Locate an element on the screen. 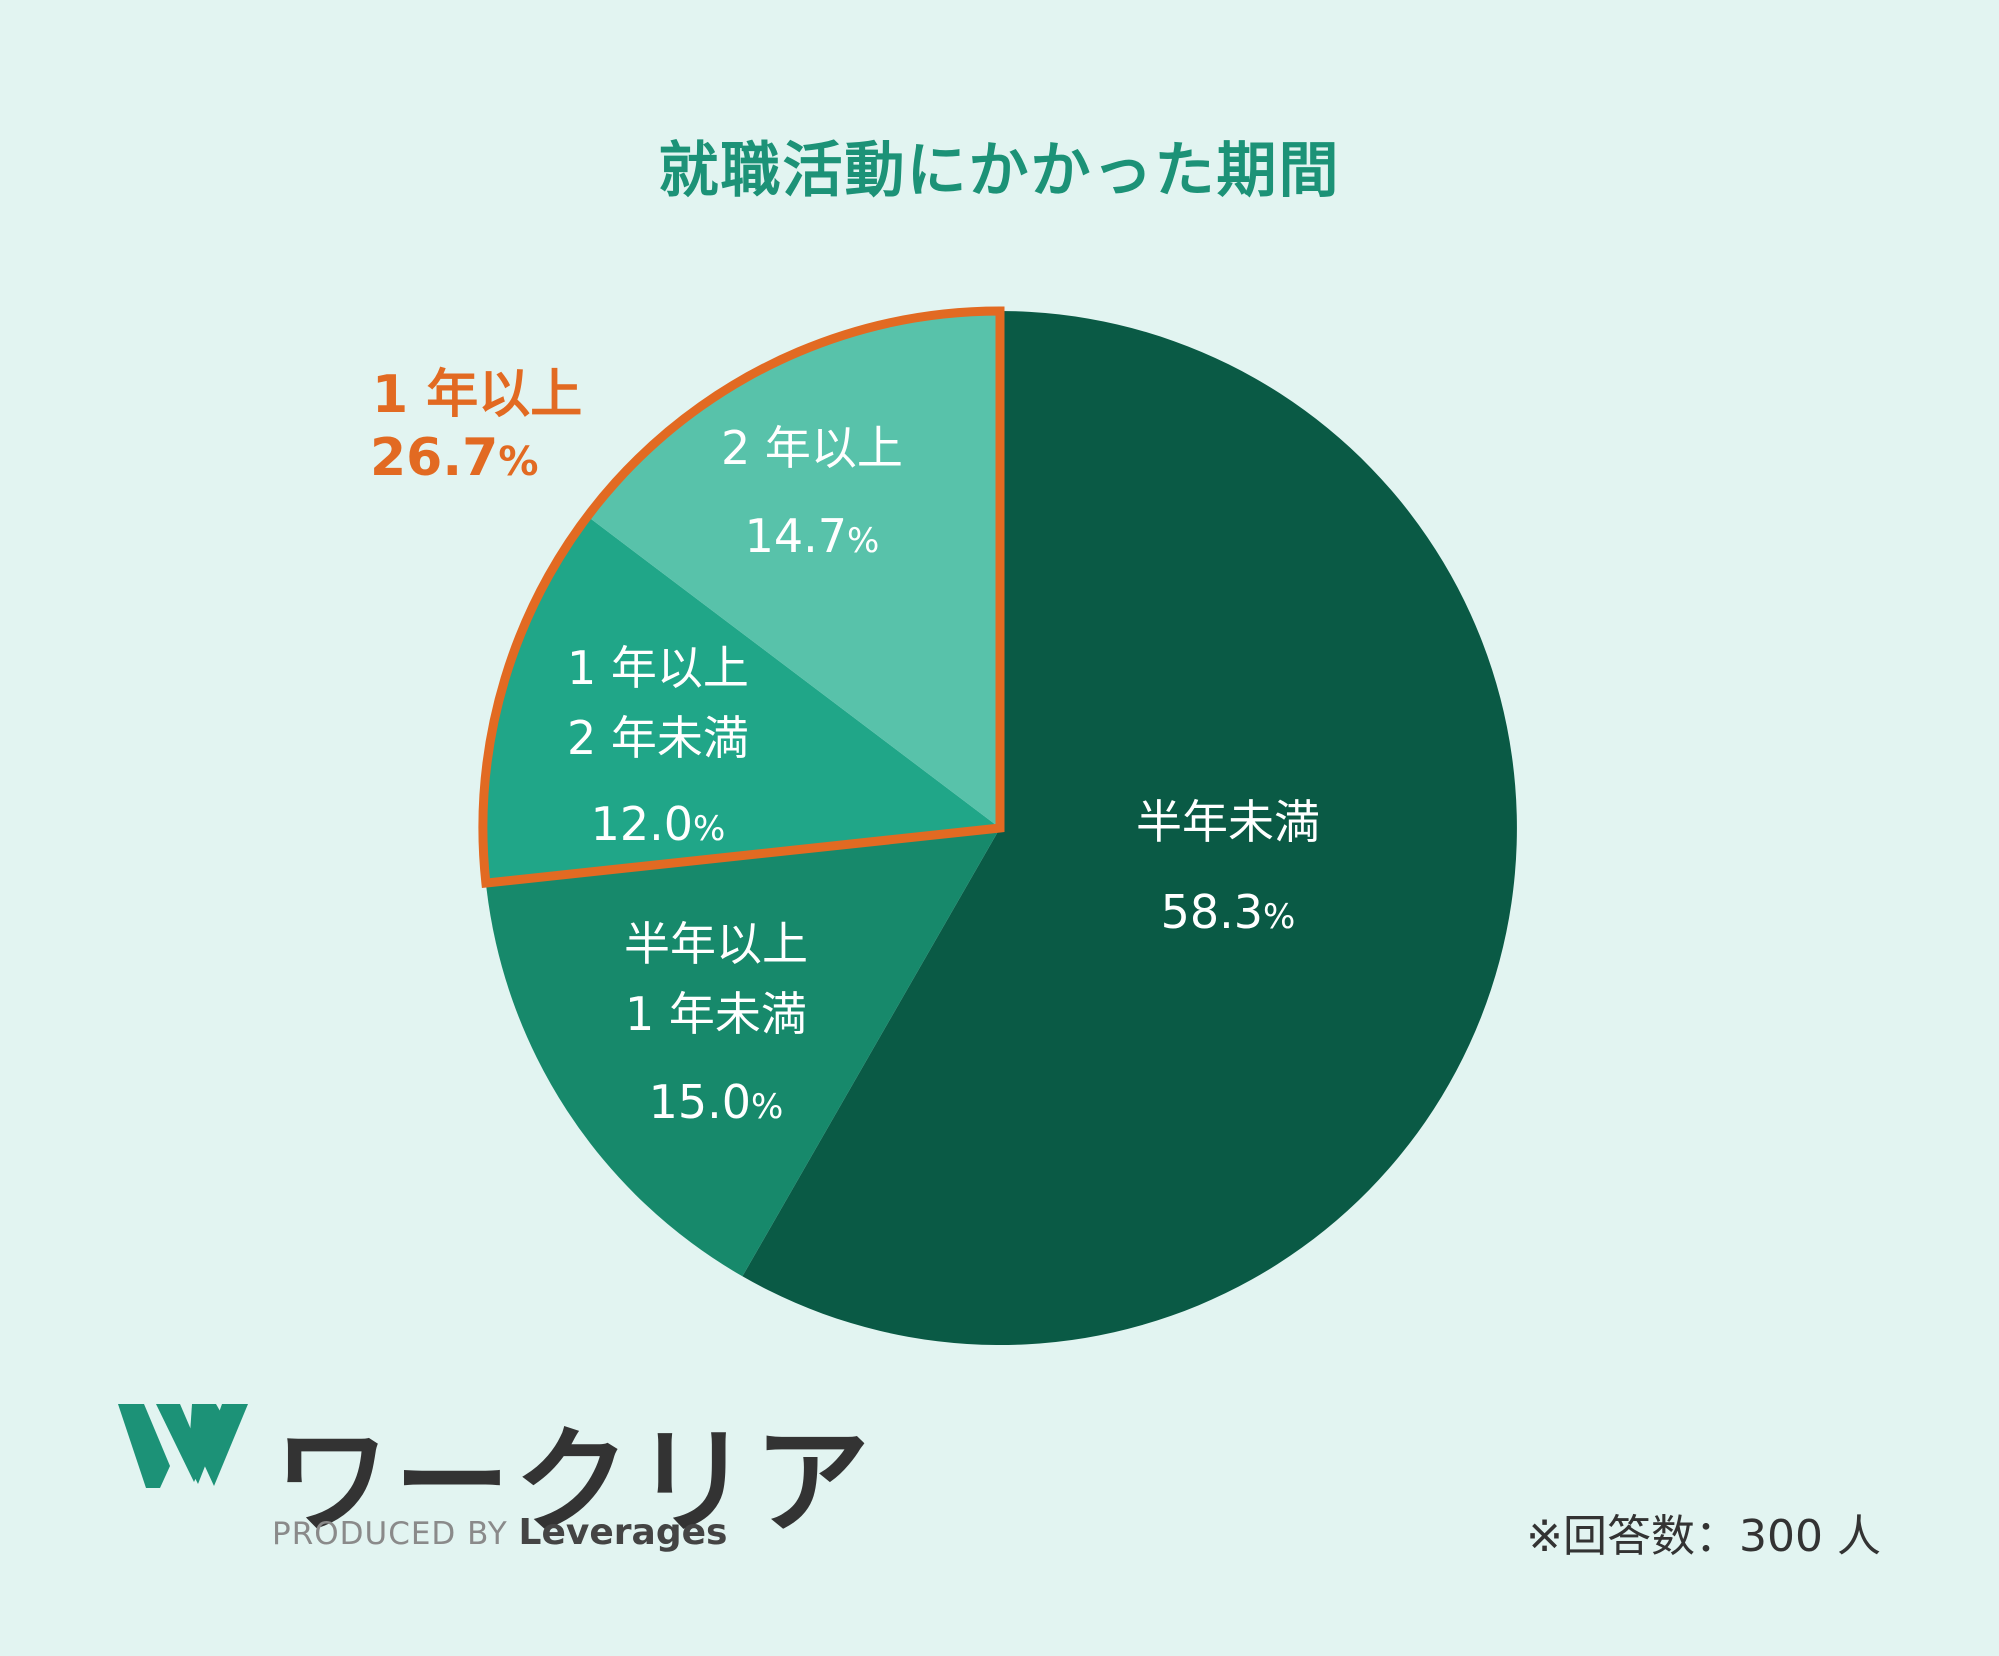 The image size is (1999, 1656). highlight-label: 1 年以上 is located at coordinates (477, 395).